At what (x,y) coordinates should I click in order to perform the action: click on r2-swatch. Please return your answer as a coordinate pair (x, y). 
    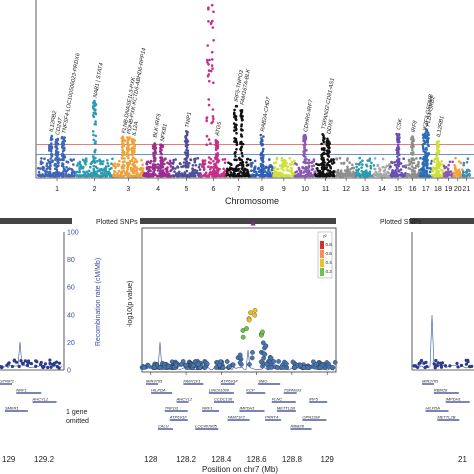
    Looking at the image, I should click on (322, 272).